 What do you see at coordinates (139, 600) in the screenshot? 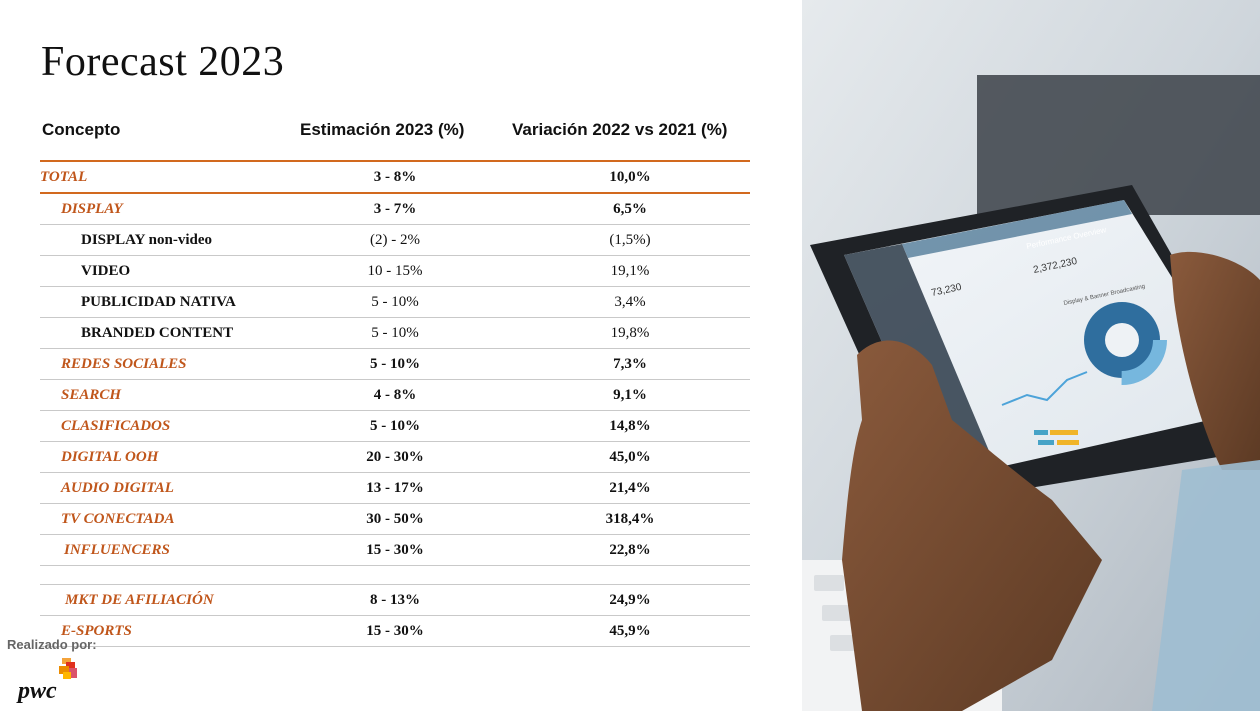
I see `row-label: MKT DE AFILIACIÓN` at bounding box center [139, 600].